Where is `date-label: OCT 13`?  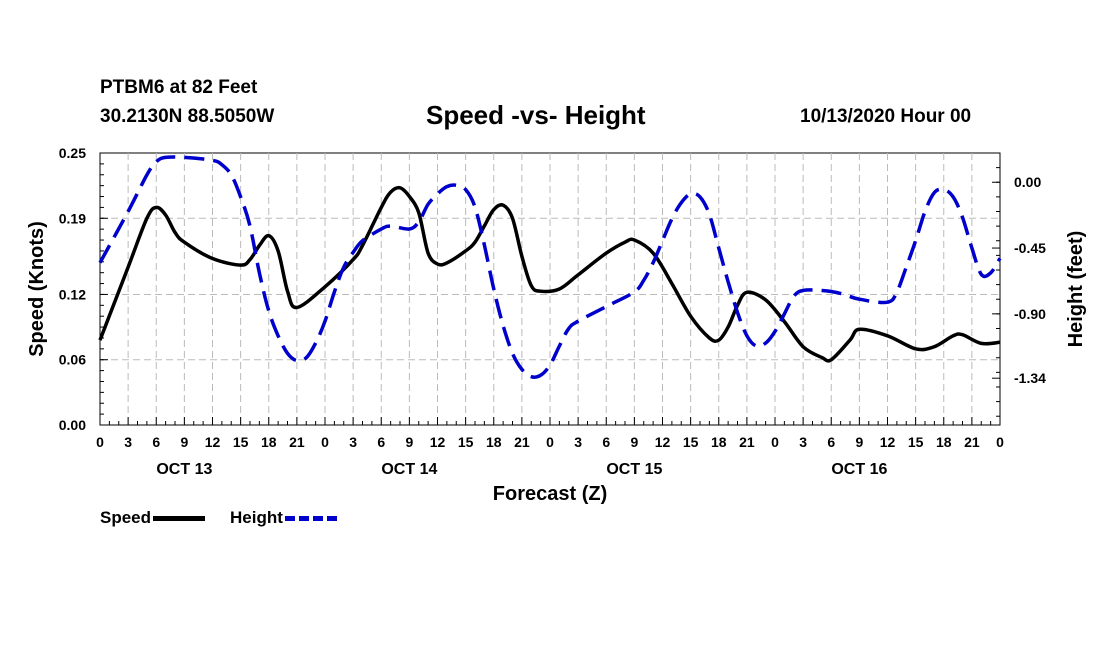 date-label: OCT 13 is located at coordinates (184, 469).